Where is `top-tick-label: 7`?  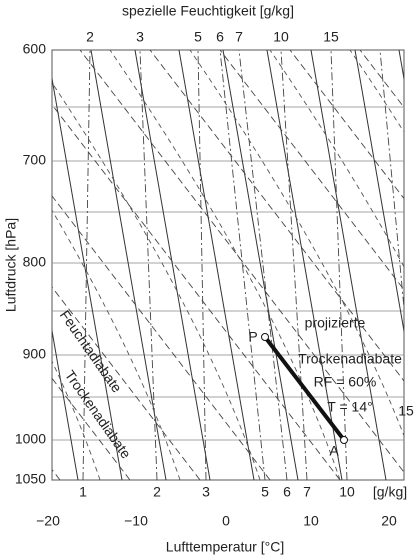 top-tick-label: 7 is located at coordinates (239, 37).